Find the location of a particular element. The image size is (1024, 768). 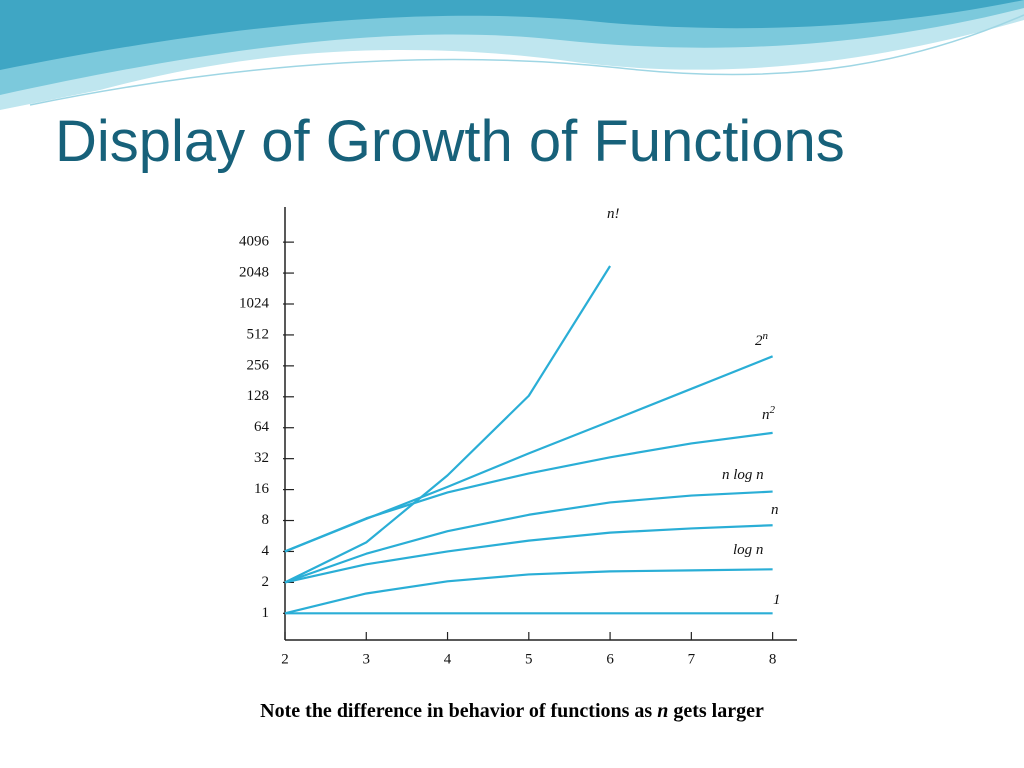

x-tick-label: 3 is located at coordinates (367, 659).